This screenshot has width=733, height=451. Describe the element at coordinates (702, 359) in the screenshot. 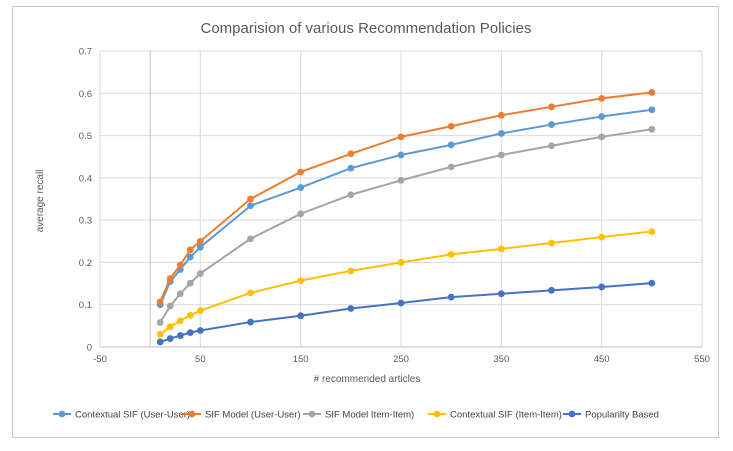

I see `x-tick-label: 550` at that location.